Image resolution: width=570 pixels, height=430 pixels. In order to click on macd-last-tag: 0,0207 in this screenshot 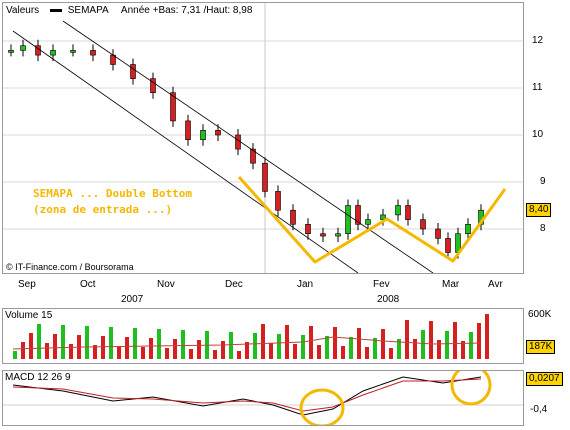, I will do `click(544, 379)`.